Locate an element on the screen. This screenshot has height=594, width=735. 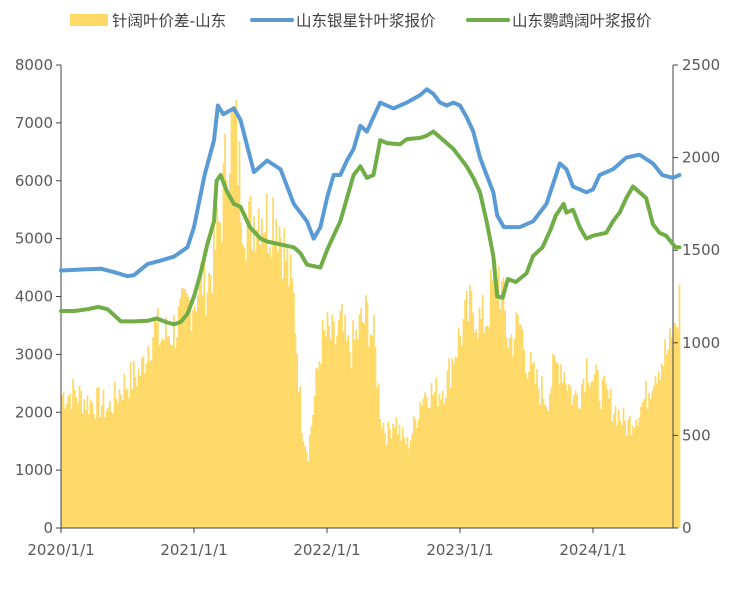
legend-swatch-bar is located at coordinates (89, 20).